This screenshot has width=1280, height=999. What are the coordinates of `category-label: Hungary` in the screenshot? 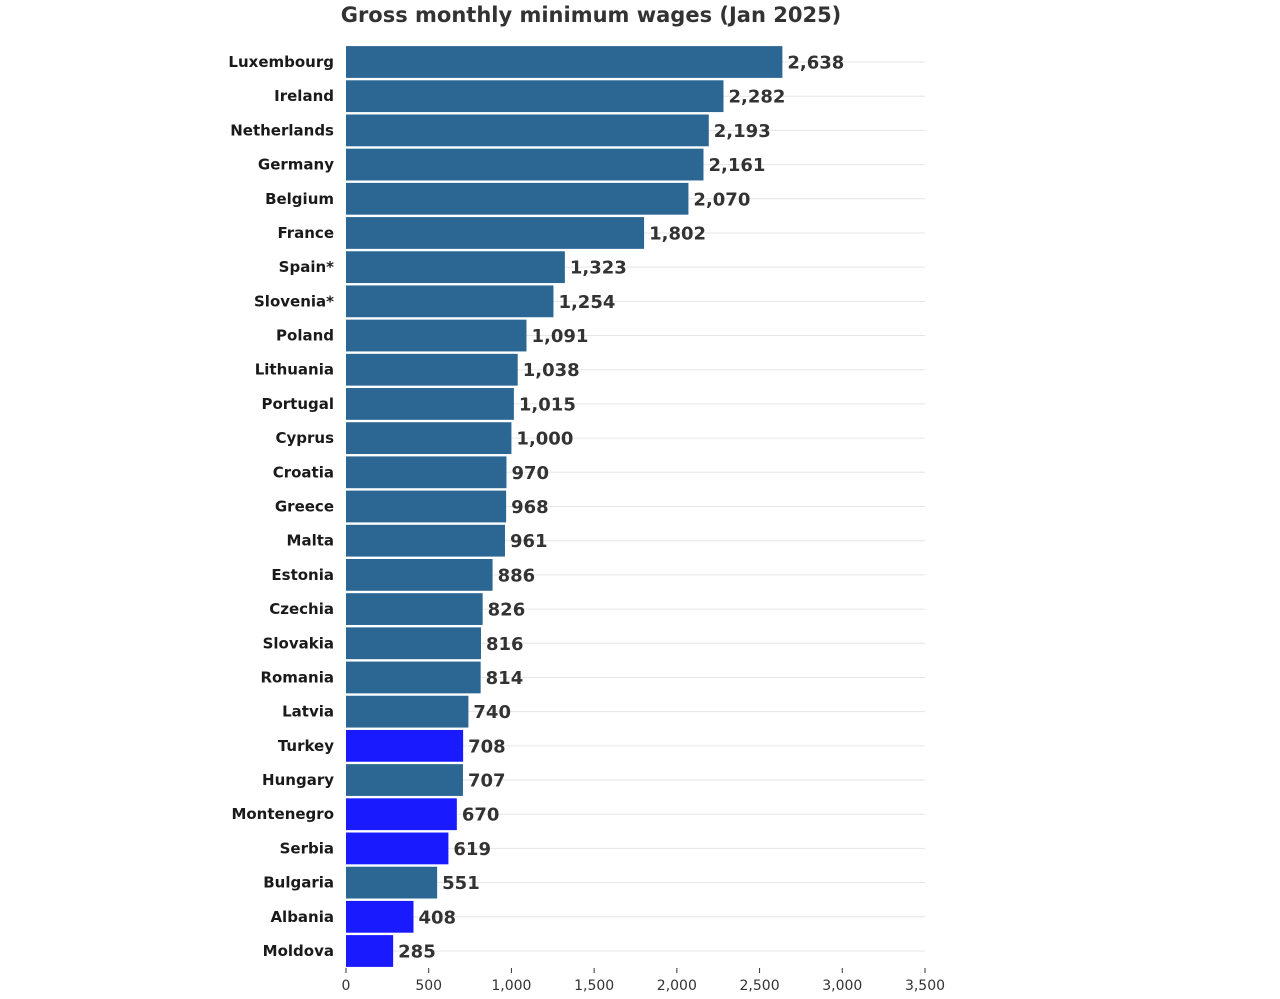 It's located at (298, 780).